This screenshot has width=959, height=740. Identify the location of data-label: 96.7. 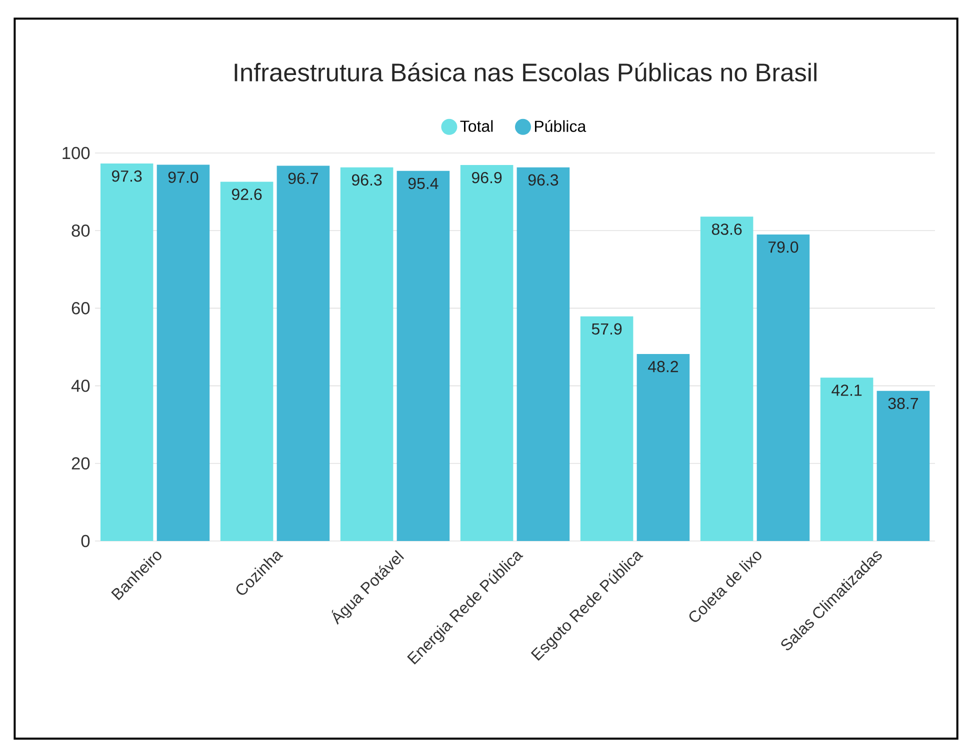
(303, 178).